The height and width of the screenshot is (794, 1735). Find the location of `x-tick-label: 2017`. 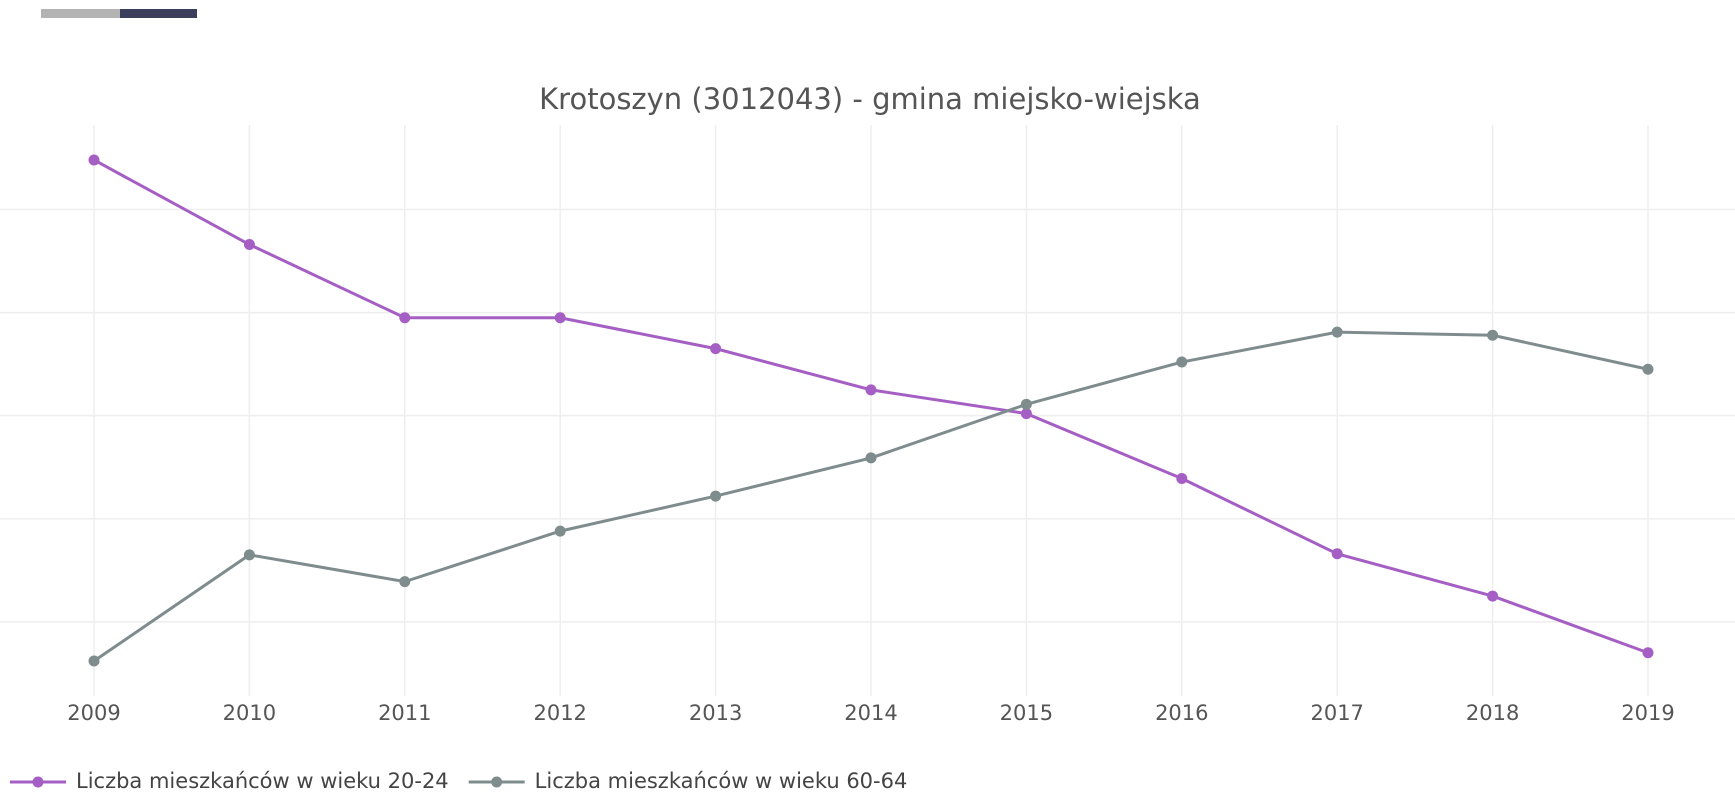

x-tick-label: 2017 is located at coordinates (1336, 713).